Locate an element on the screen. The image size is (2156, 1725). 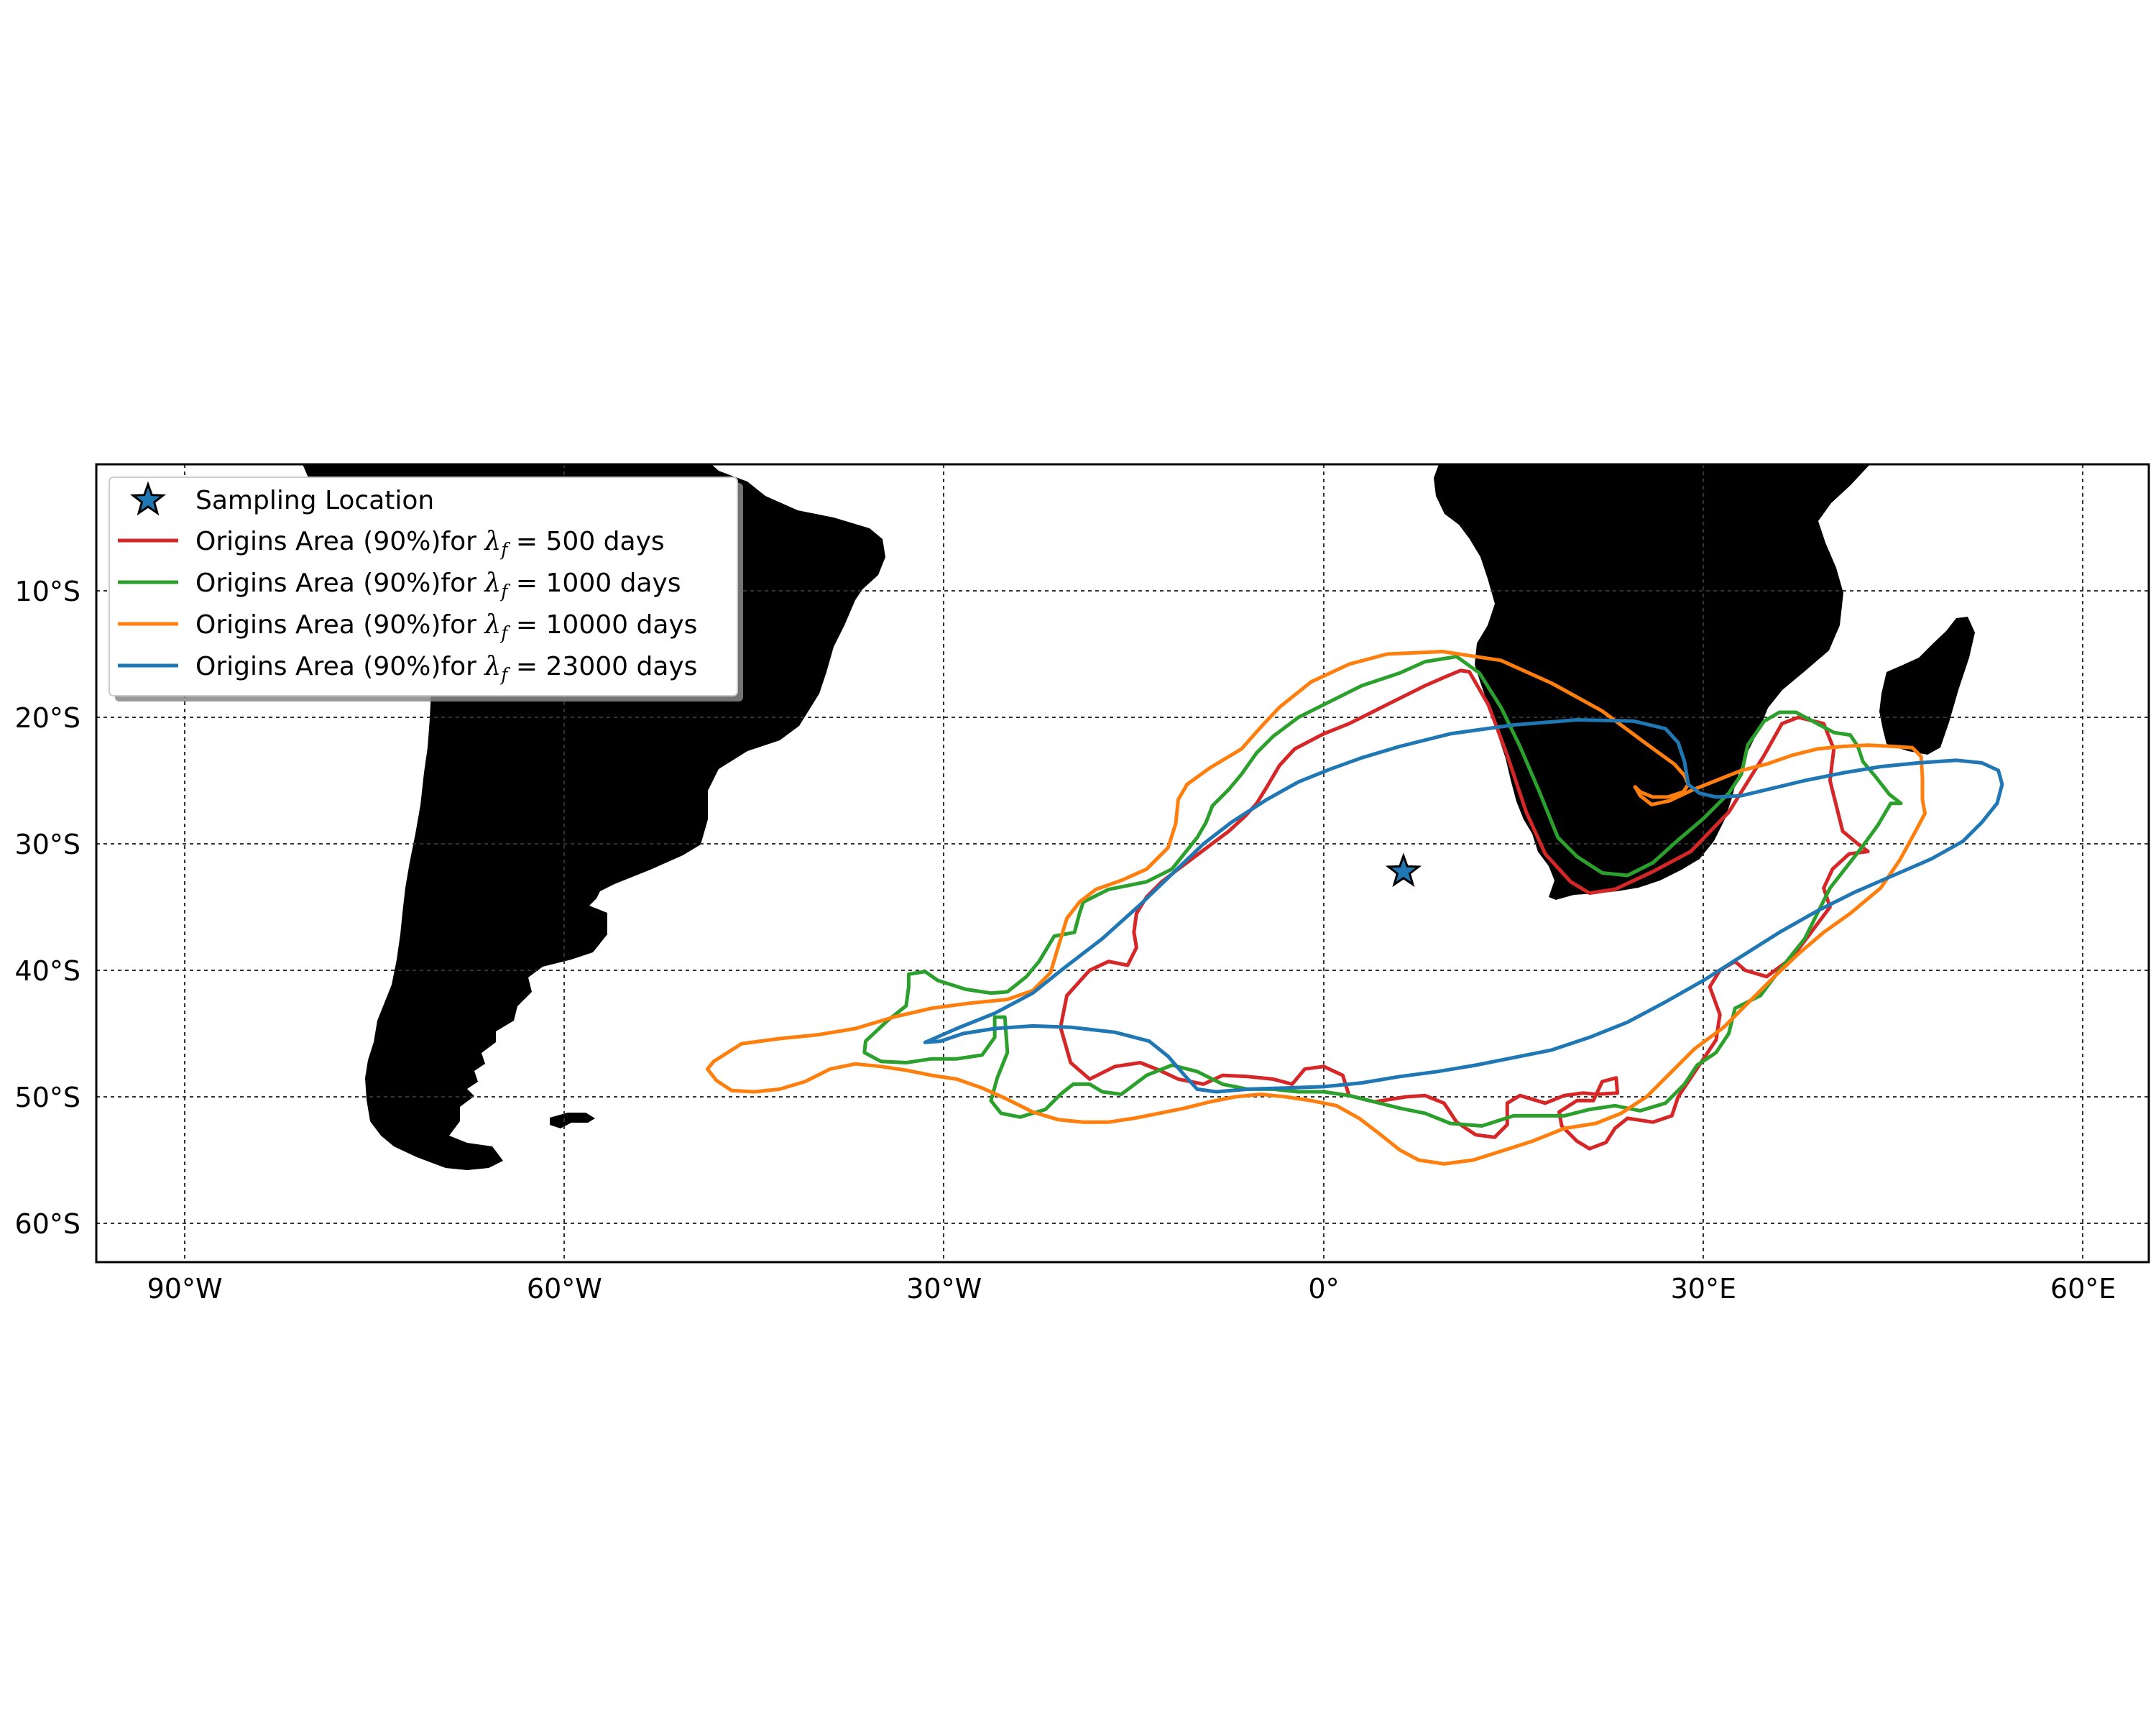
sampling-location-star is located at coordinates (1403, 870).